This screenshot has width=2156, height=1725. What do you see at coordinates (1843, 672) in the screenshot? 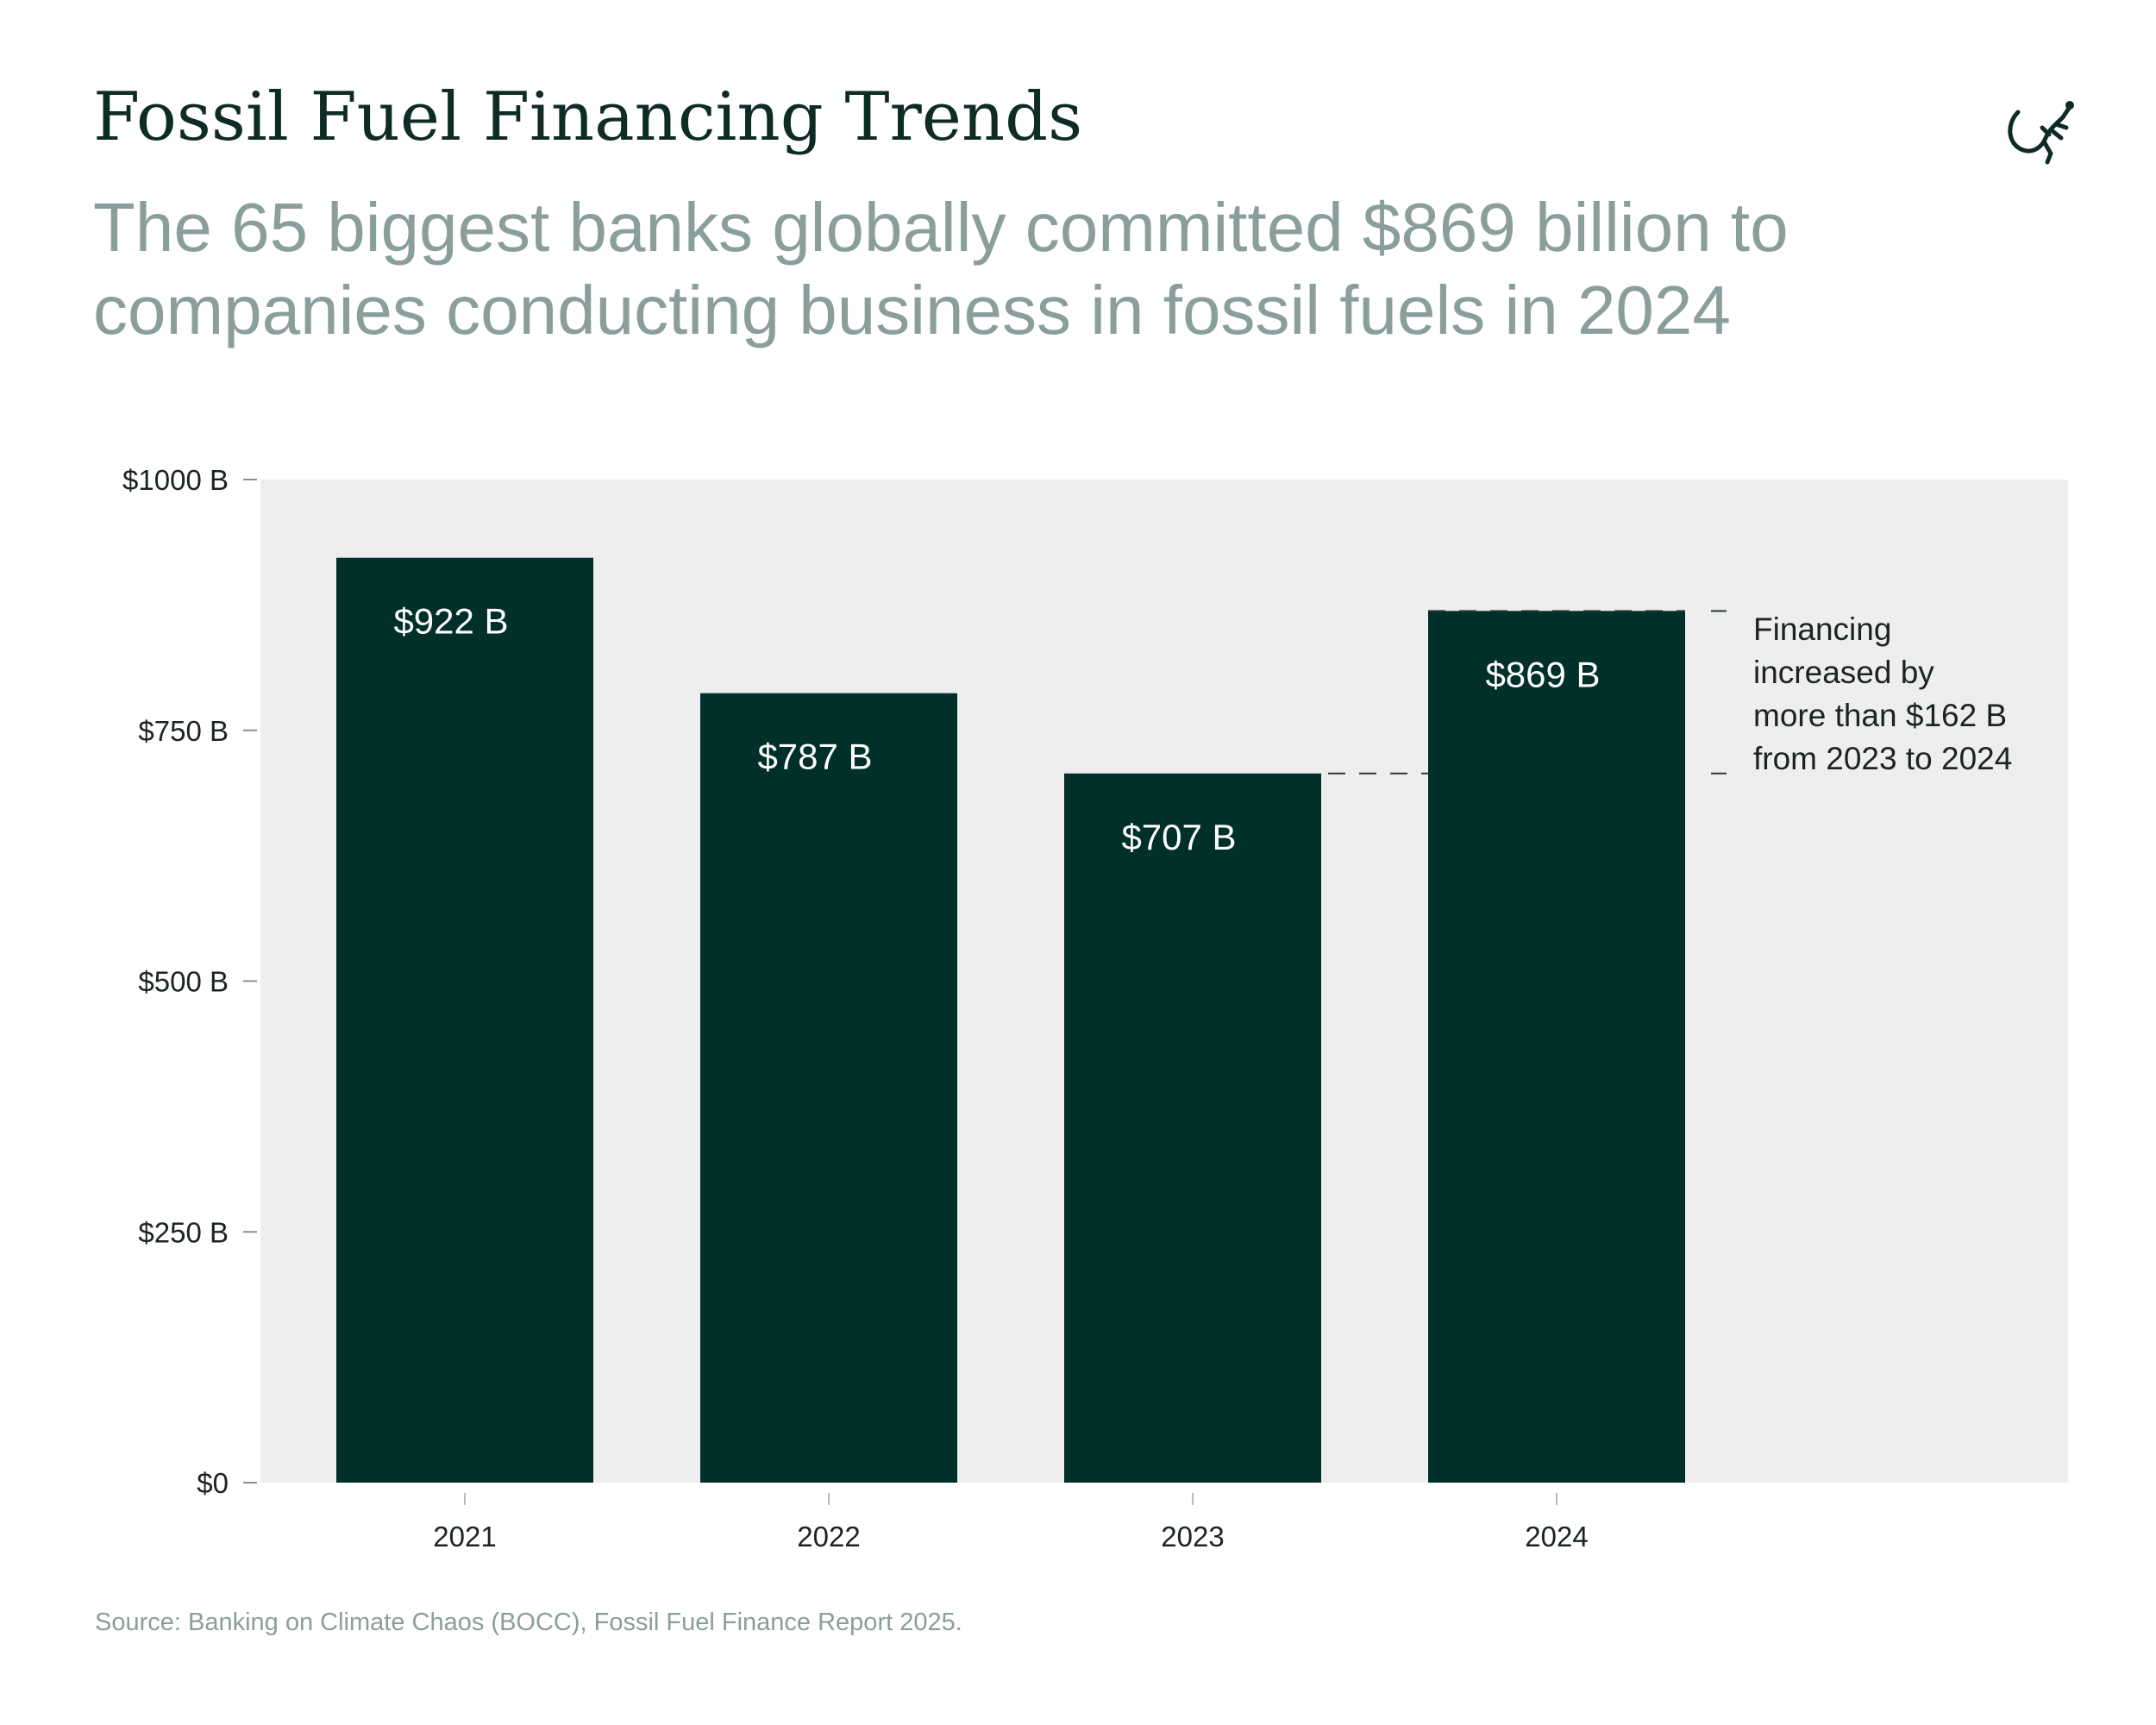
I see `annotation-text: increased by` at bounding box center [1843, 672].